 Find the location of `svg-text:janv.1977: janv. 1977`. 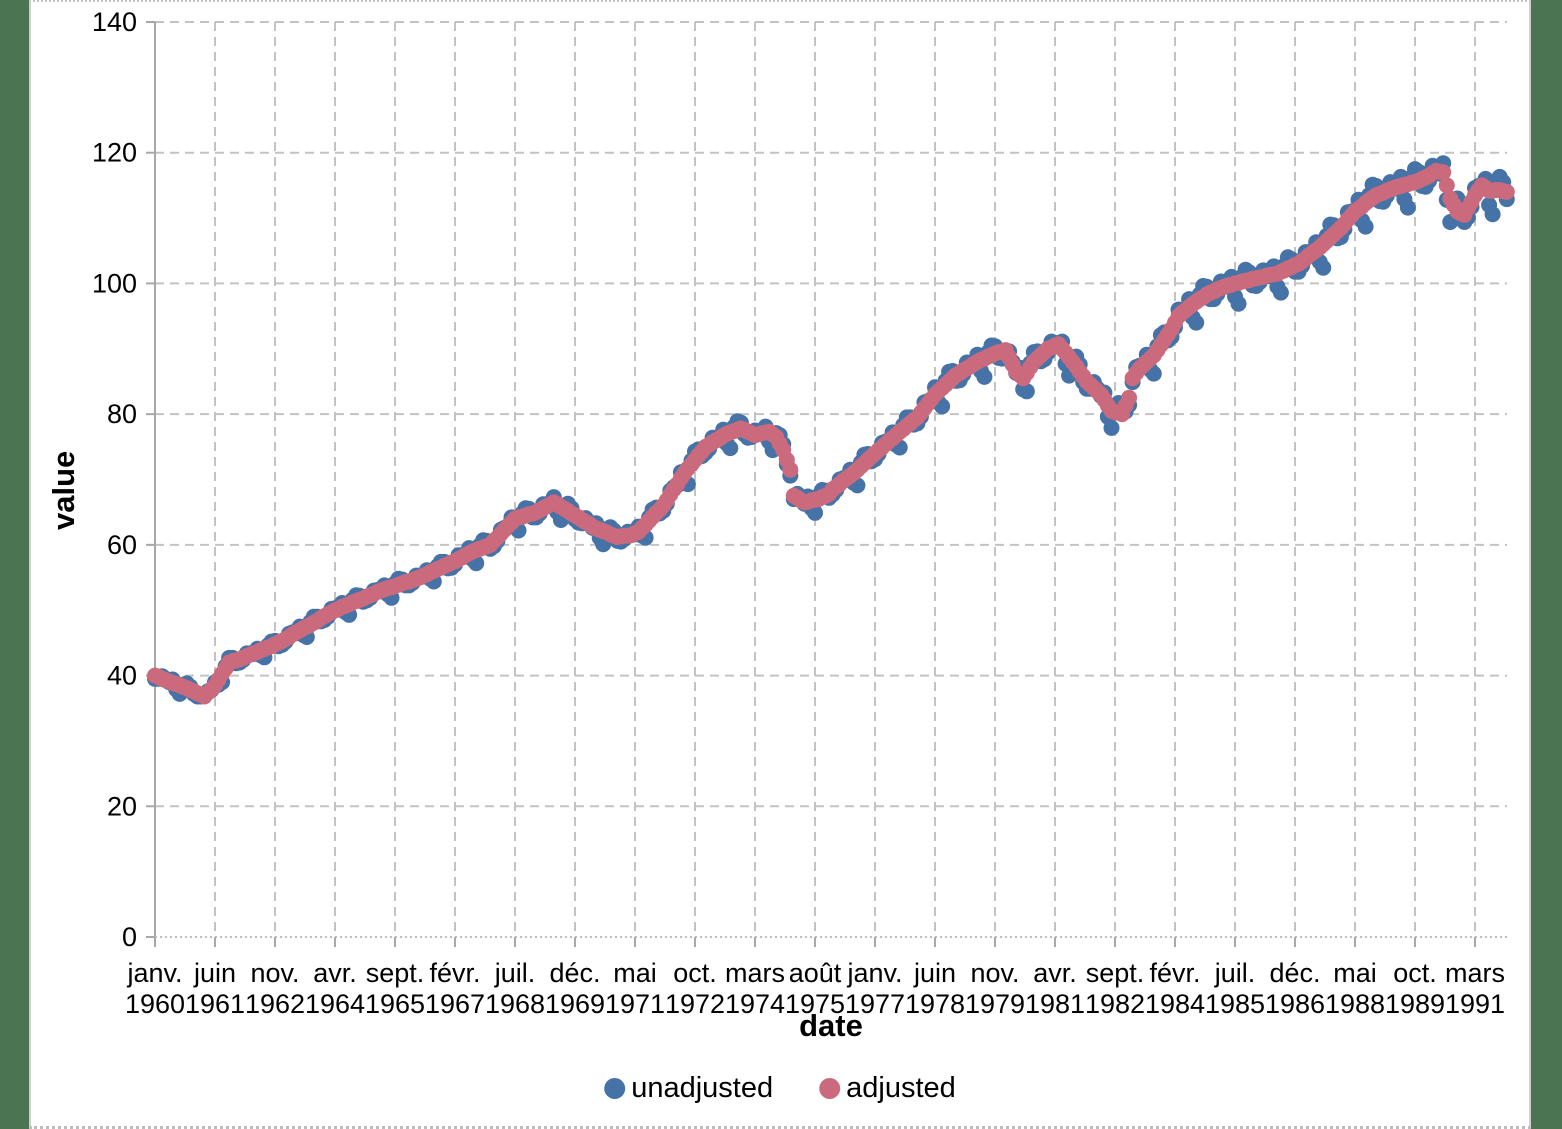

svg-text:janv.1977: janv. 1977 is located at coordinates (875, 988).